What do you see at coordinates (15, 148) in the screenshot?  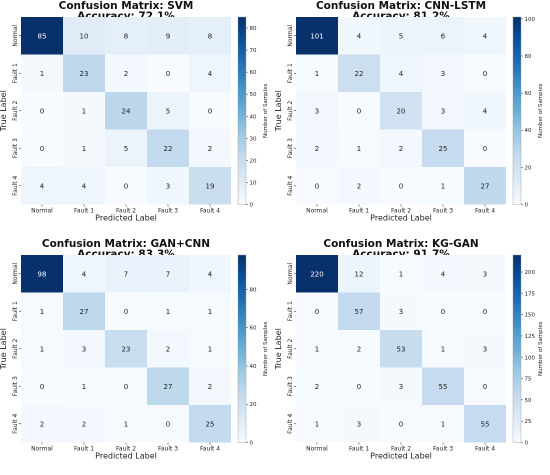 I see `y-tick-label: Fault 3` at bounding box center [15, 148].